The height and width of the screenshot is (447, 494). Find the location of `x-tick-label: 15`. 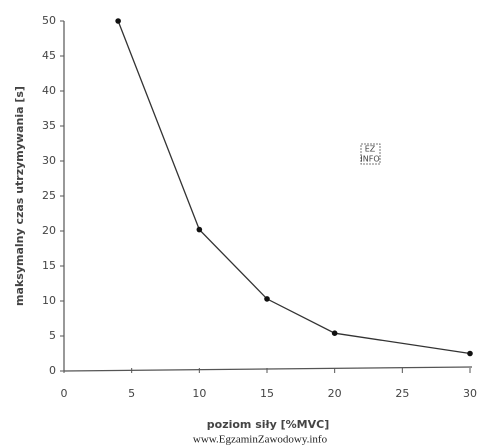

x-tick-label: 15 is located at coordinates (267, 393).